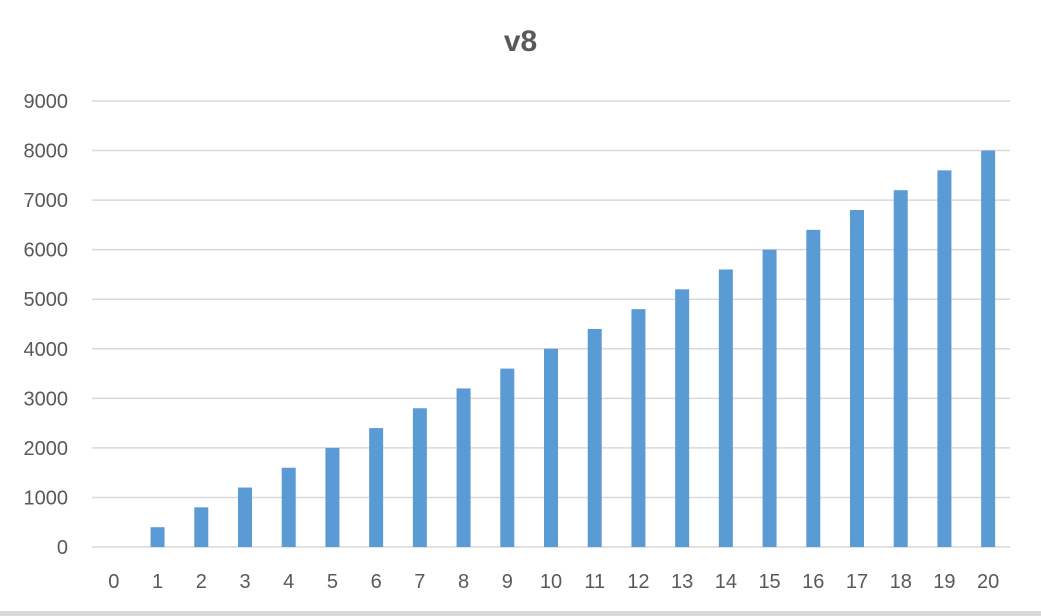 The image size is (1041, 616). Describe the element at coordinates (813, 582) in the screenshot. I see `x-tick-label: 16` at that location.